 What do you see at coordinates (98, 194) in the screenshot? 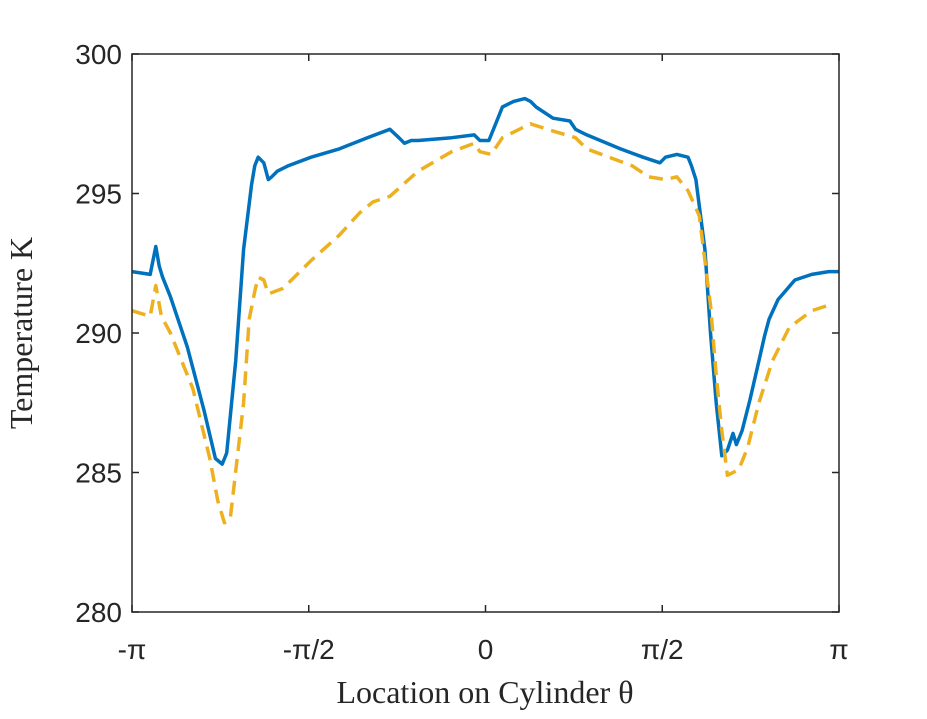
I see `y-tick-label: 295` at bounding box center [98, 194].